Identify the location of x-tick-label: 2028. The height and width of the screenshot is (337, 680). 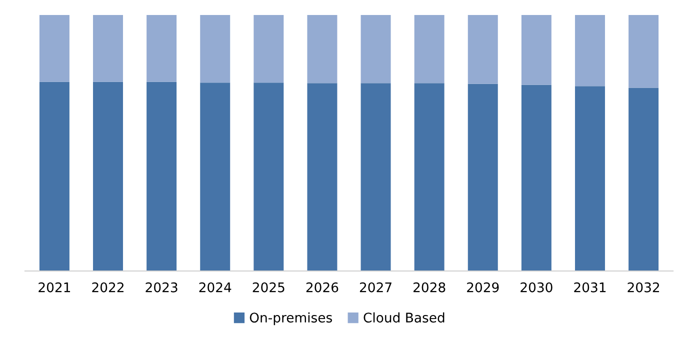
(430, 287).